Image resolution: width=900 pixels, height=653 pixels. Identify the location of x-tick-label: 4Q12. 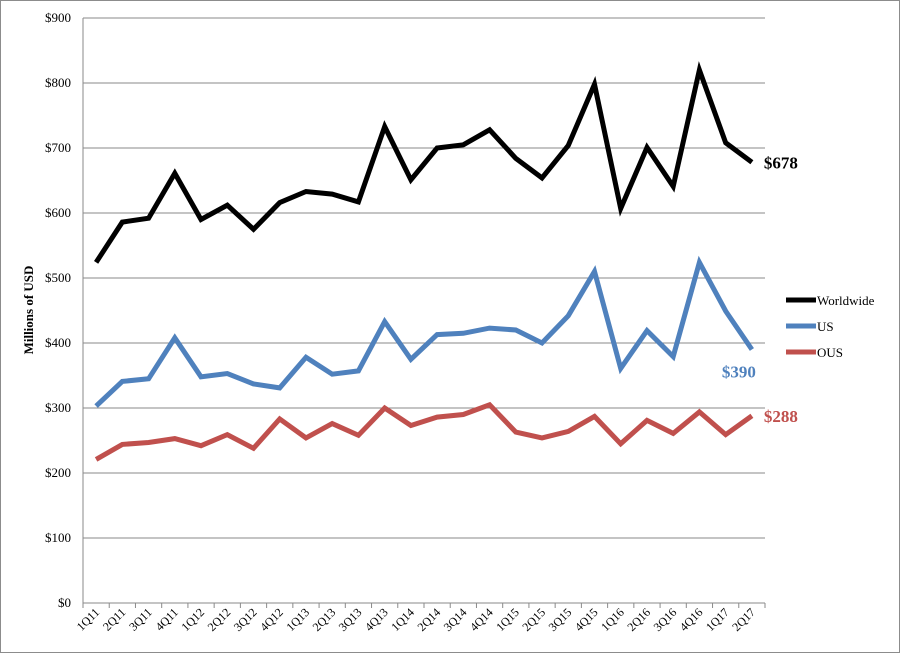
(271, 619).